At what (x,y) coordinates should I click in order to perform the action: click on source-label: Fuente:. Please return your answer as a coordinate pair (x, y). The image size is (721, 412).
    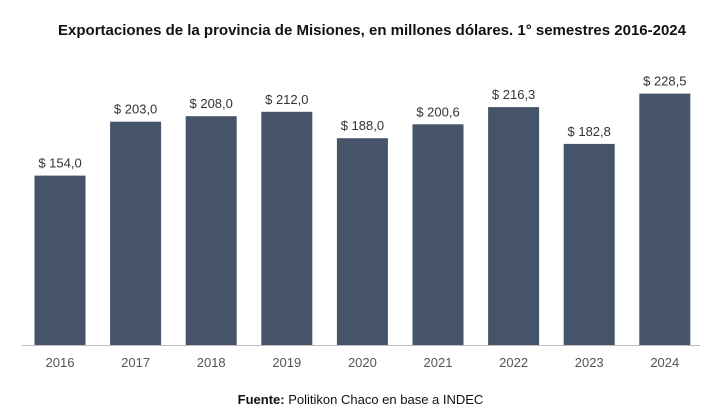
    Looking at the image, I should click on (261, 399).